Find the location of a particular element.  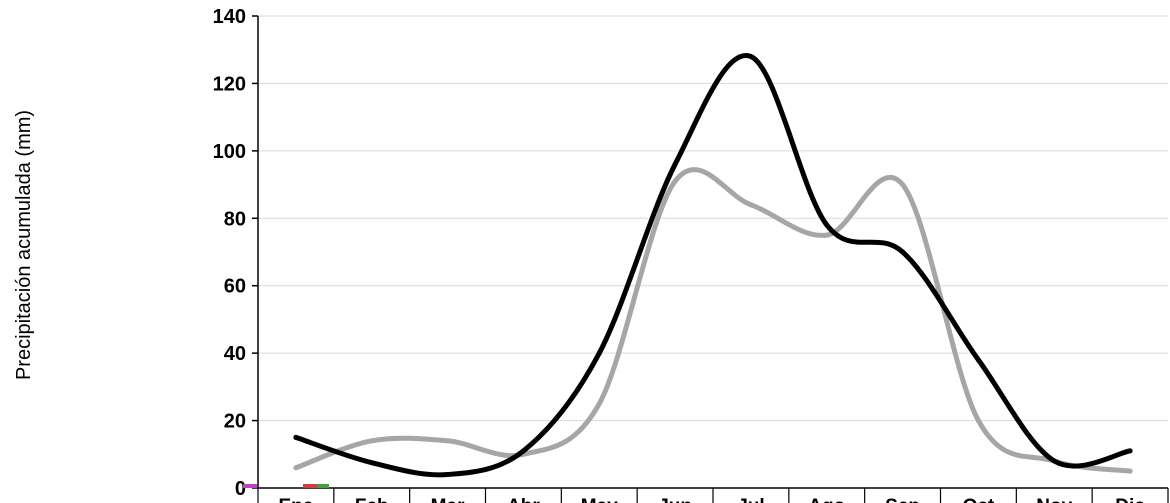

y-tick-label: 40 is located at coordinates (235, 354).